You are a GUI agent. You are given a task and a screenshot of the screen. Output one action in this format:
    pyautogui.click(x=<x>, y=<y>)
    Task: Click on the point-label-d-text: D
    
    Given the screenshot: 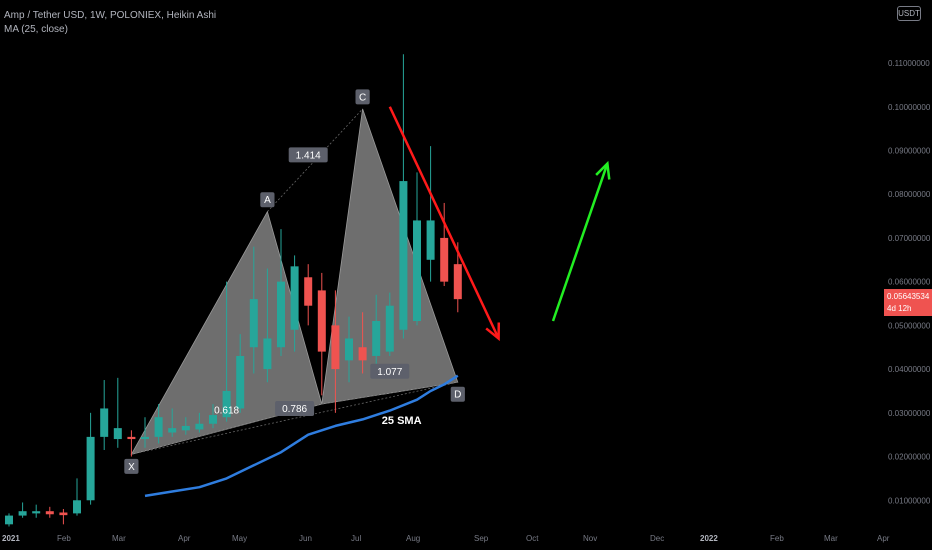 What is the action you would take?
    pyautogui.click(x=457, y=395)
    